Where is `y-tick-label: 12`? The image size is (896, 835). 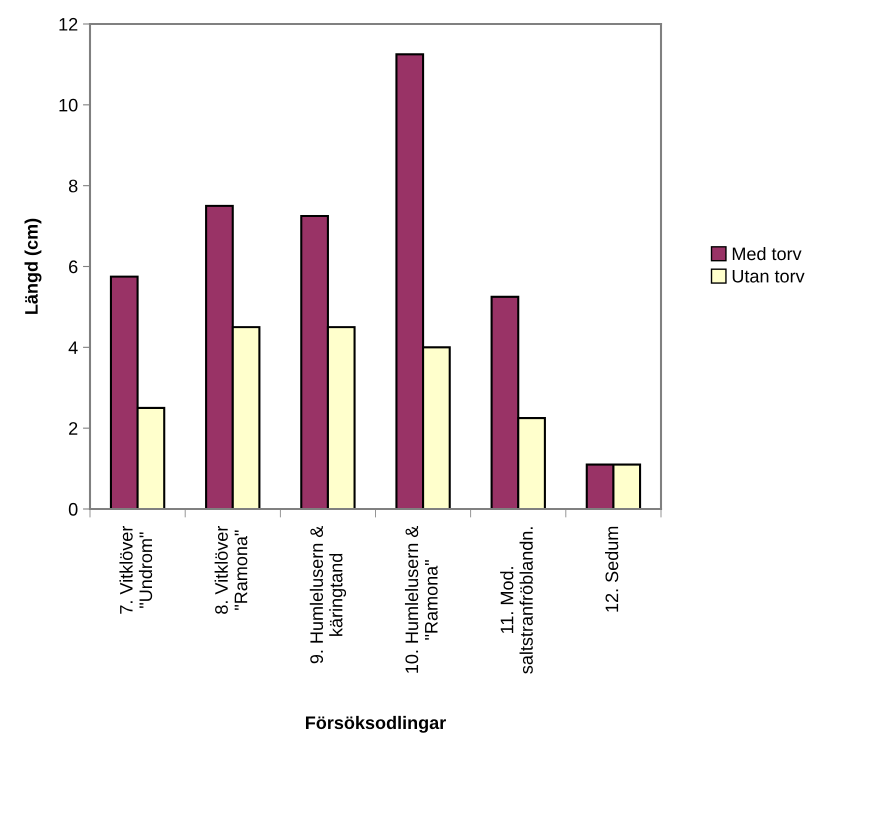
y-tick-label: 12 is located at coordinates (68, 24).